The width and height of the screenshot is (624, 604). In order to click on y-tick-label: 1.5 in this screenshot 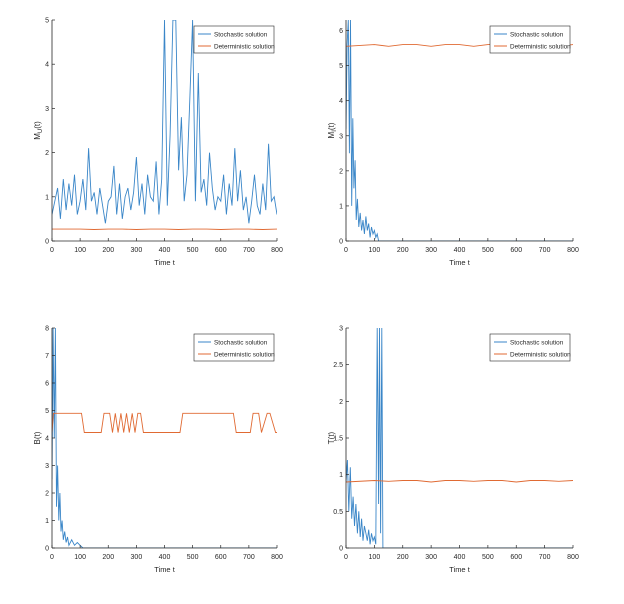, I will do `click(338, 439)`.